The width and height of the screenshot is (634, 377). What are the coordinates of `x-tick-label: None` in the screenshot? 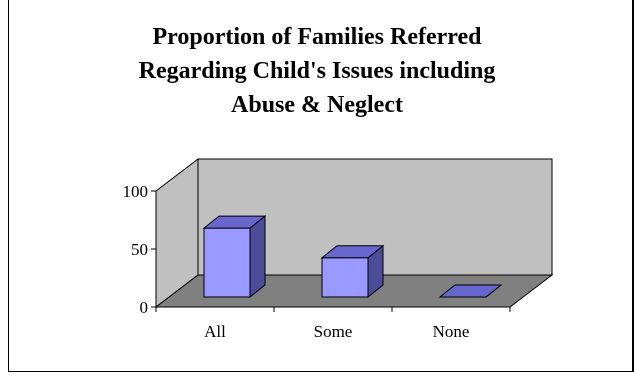 It's located at (451, 331).